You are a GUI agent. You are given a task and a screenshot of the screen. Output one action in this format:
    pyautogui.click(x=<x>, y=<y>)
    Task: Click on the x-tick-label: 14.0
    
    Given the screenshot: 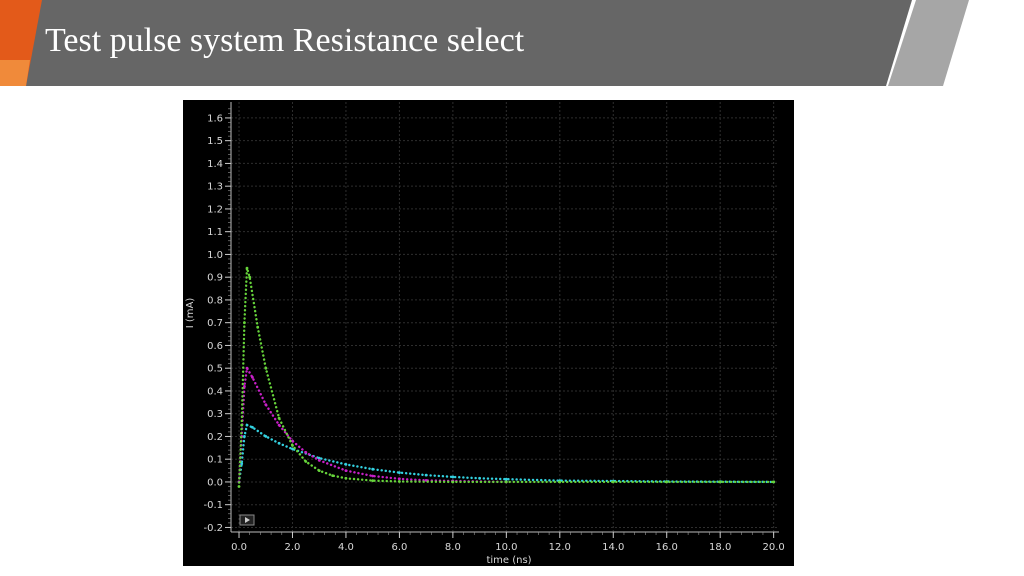 What is the action you would take?
    pyautogui.click(x=613, y=547)
    